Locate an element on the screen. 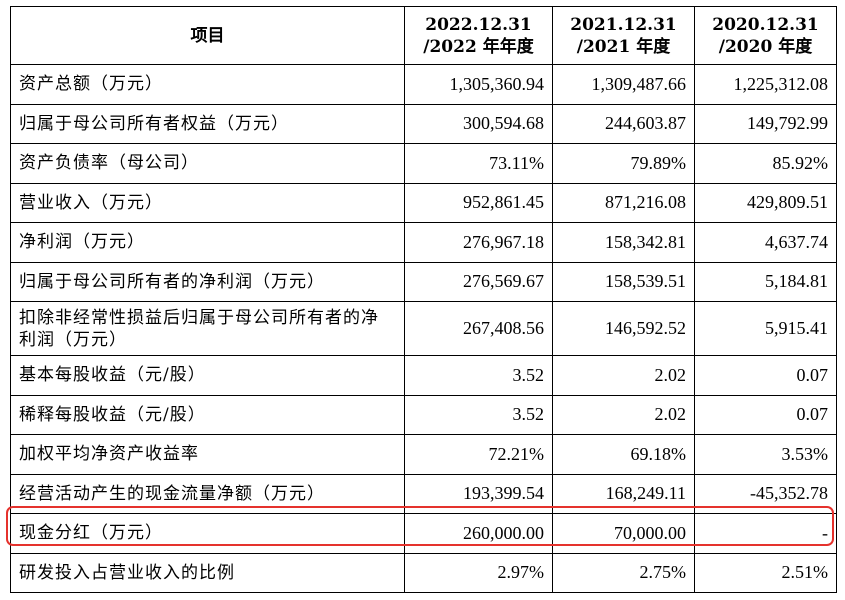 The height and width of the screenshot is (600, 845). value-2021: 168,249.11 is located at coordinates (623, 493).